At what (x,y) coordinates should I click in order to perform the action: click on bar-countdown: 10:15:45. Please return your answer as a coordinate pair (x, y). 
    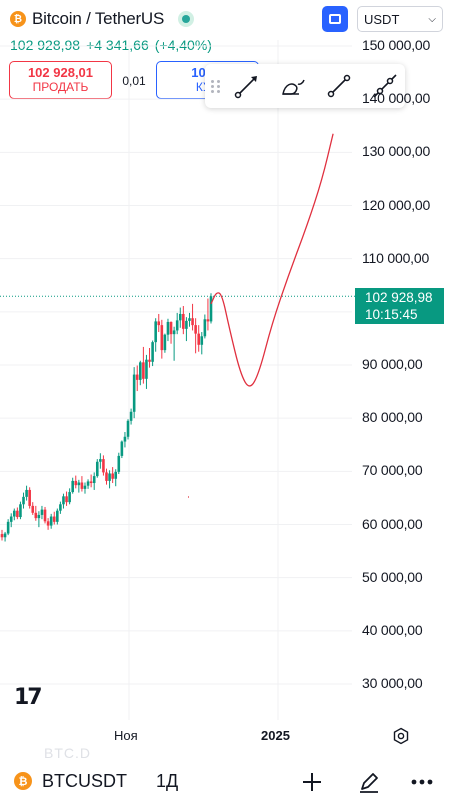
    Looking at the image, I should click on (391, 314).